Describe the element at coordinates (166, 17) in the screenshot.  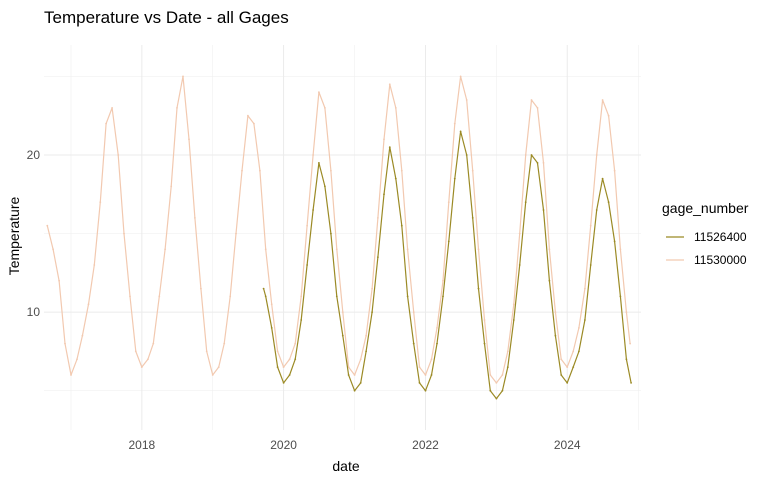
I see `chart-title: Temperature vs Date - all Gages` at that location.